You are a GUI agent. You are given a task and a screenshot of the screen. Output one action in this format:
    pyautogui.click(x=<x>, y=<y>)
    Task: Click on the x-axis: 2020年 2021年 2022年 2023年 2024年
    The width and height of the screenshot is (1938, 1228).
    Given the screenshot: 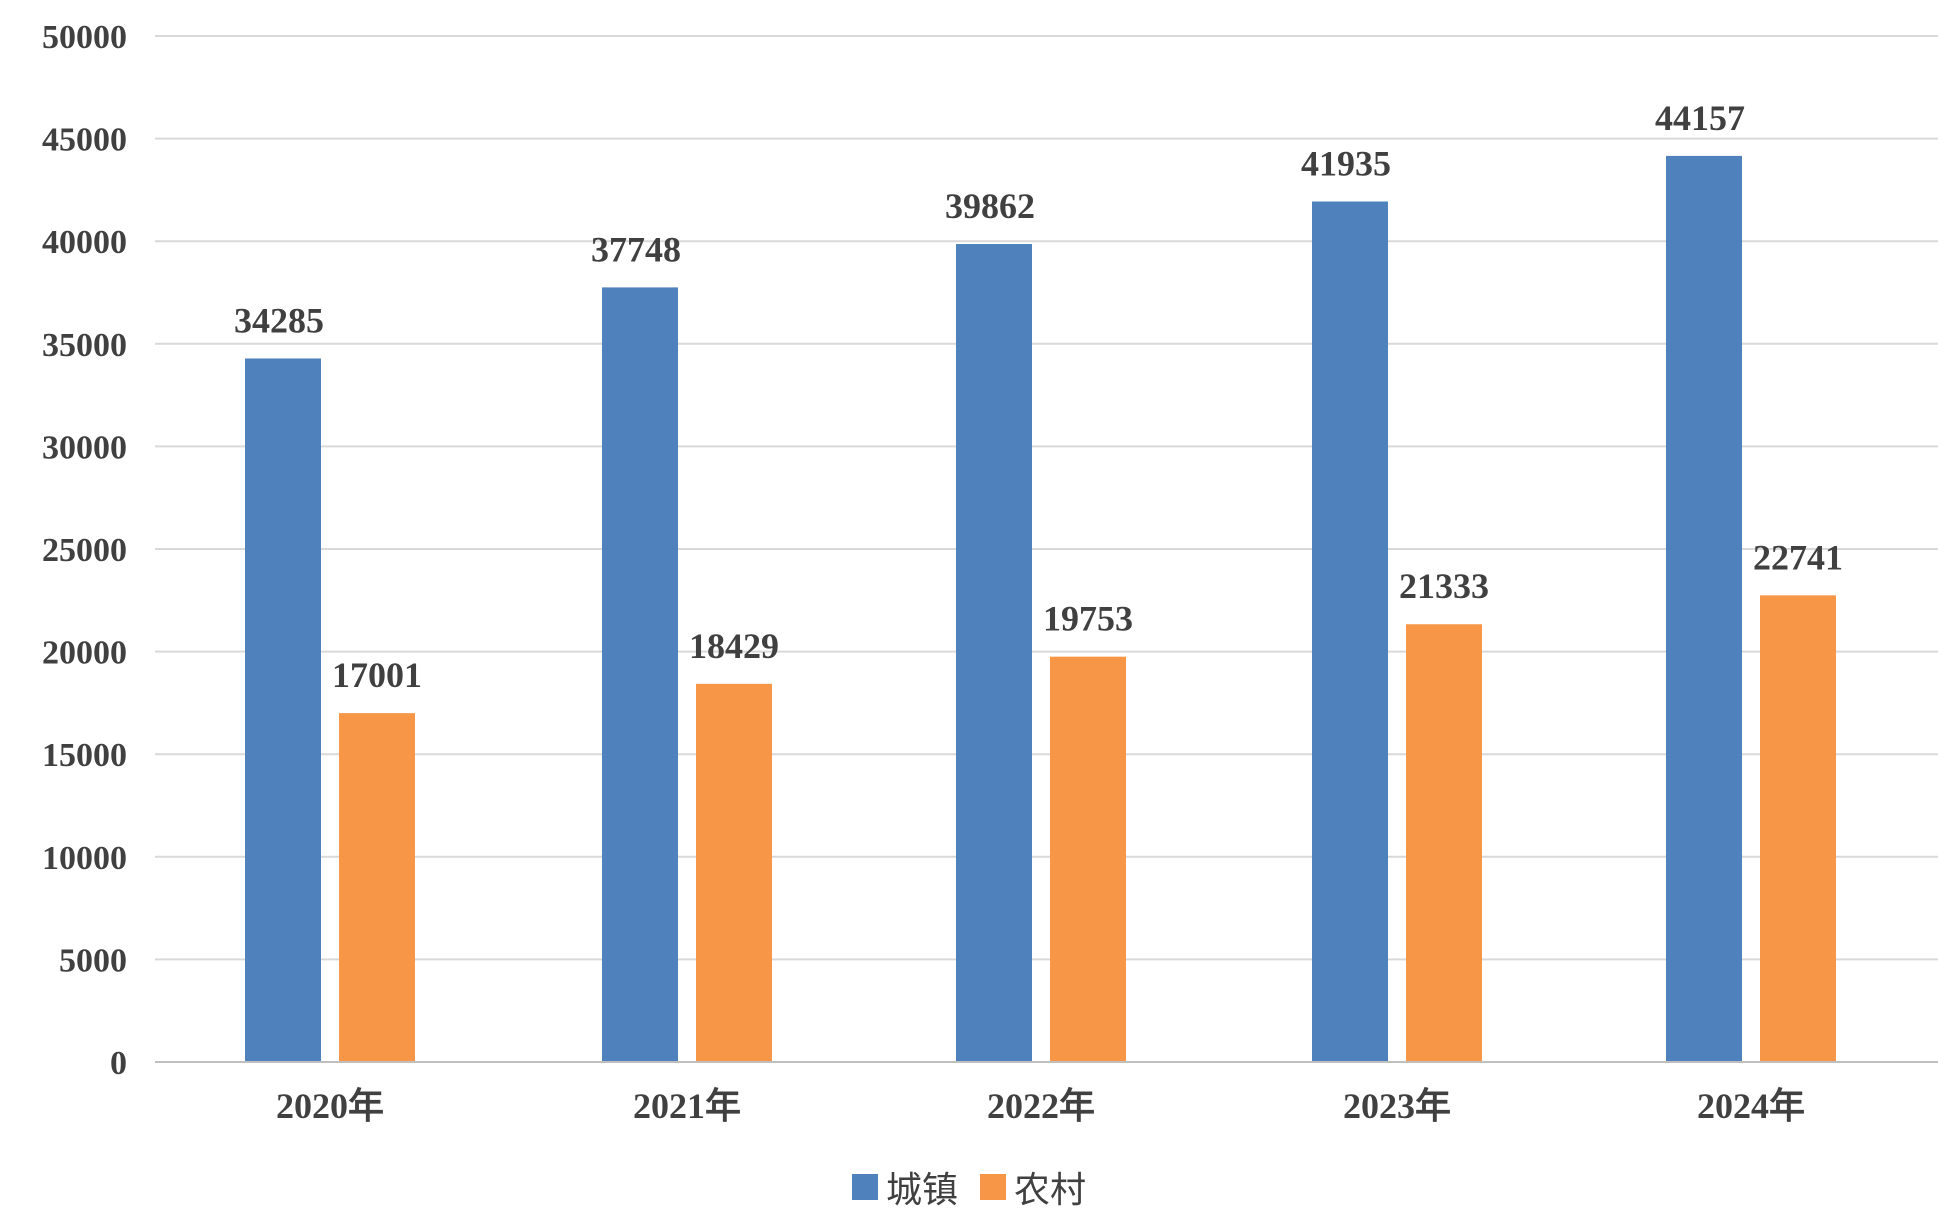 What is the action you would take?
    pyautogui.click(x=1046, y=1093)
    